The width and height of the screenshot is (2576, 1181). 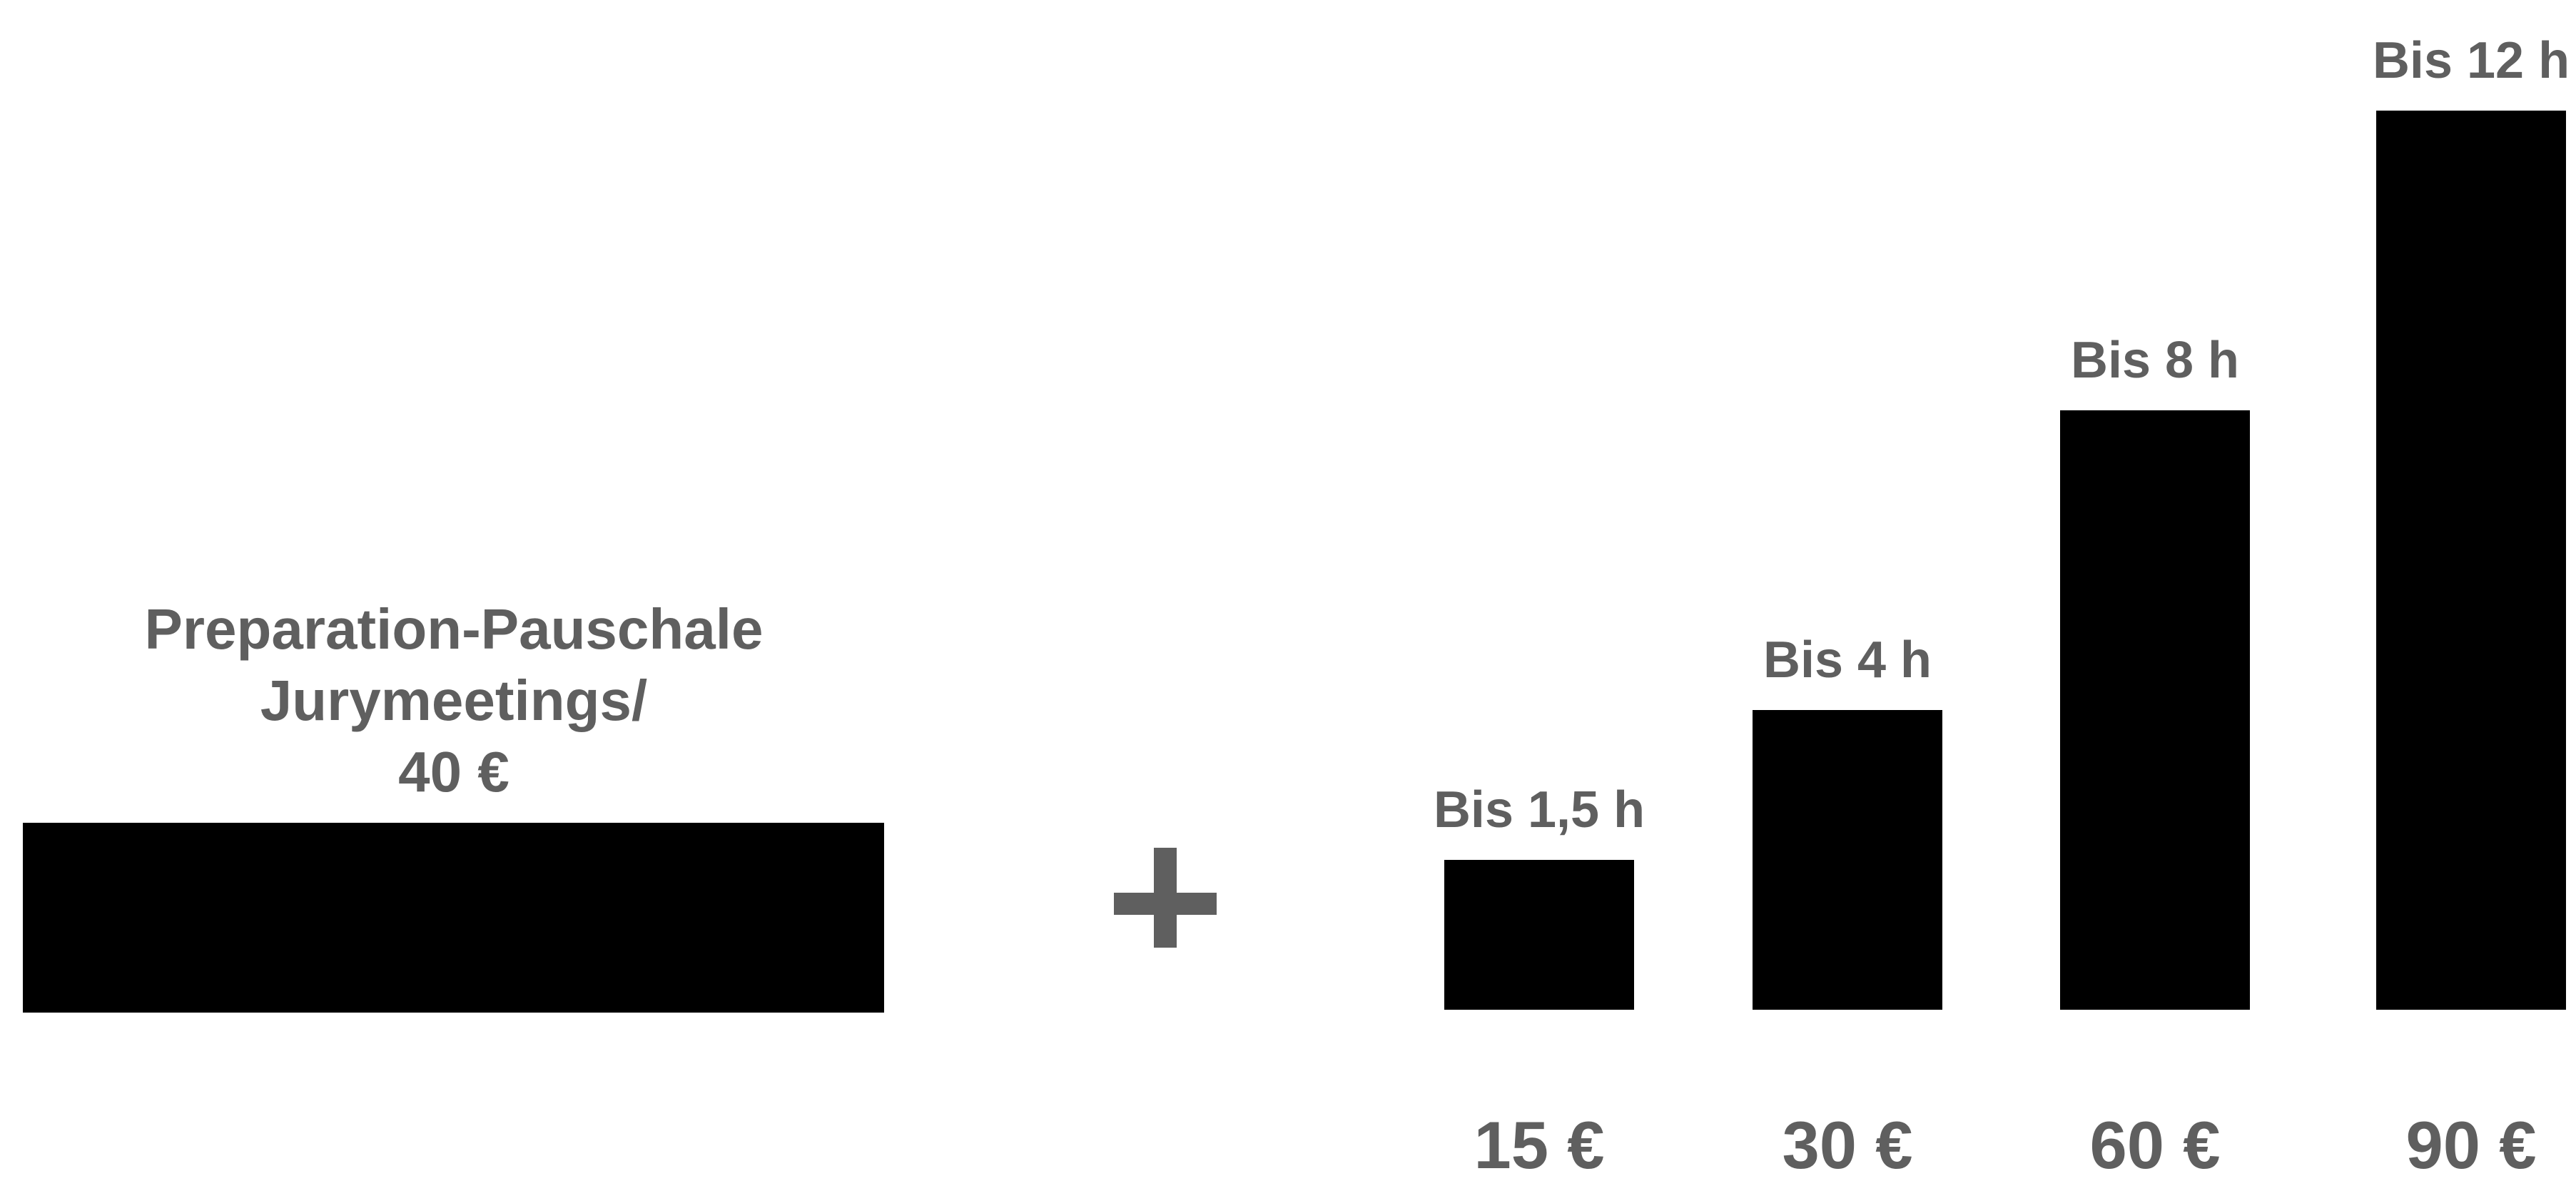 I want to click on tier-category-label-3: Bis 8 h, so click(x=2155, y=360).